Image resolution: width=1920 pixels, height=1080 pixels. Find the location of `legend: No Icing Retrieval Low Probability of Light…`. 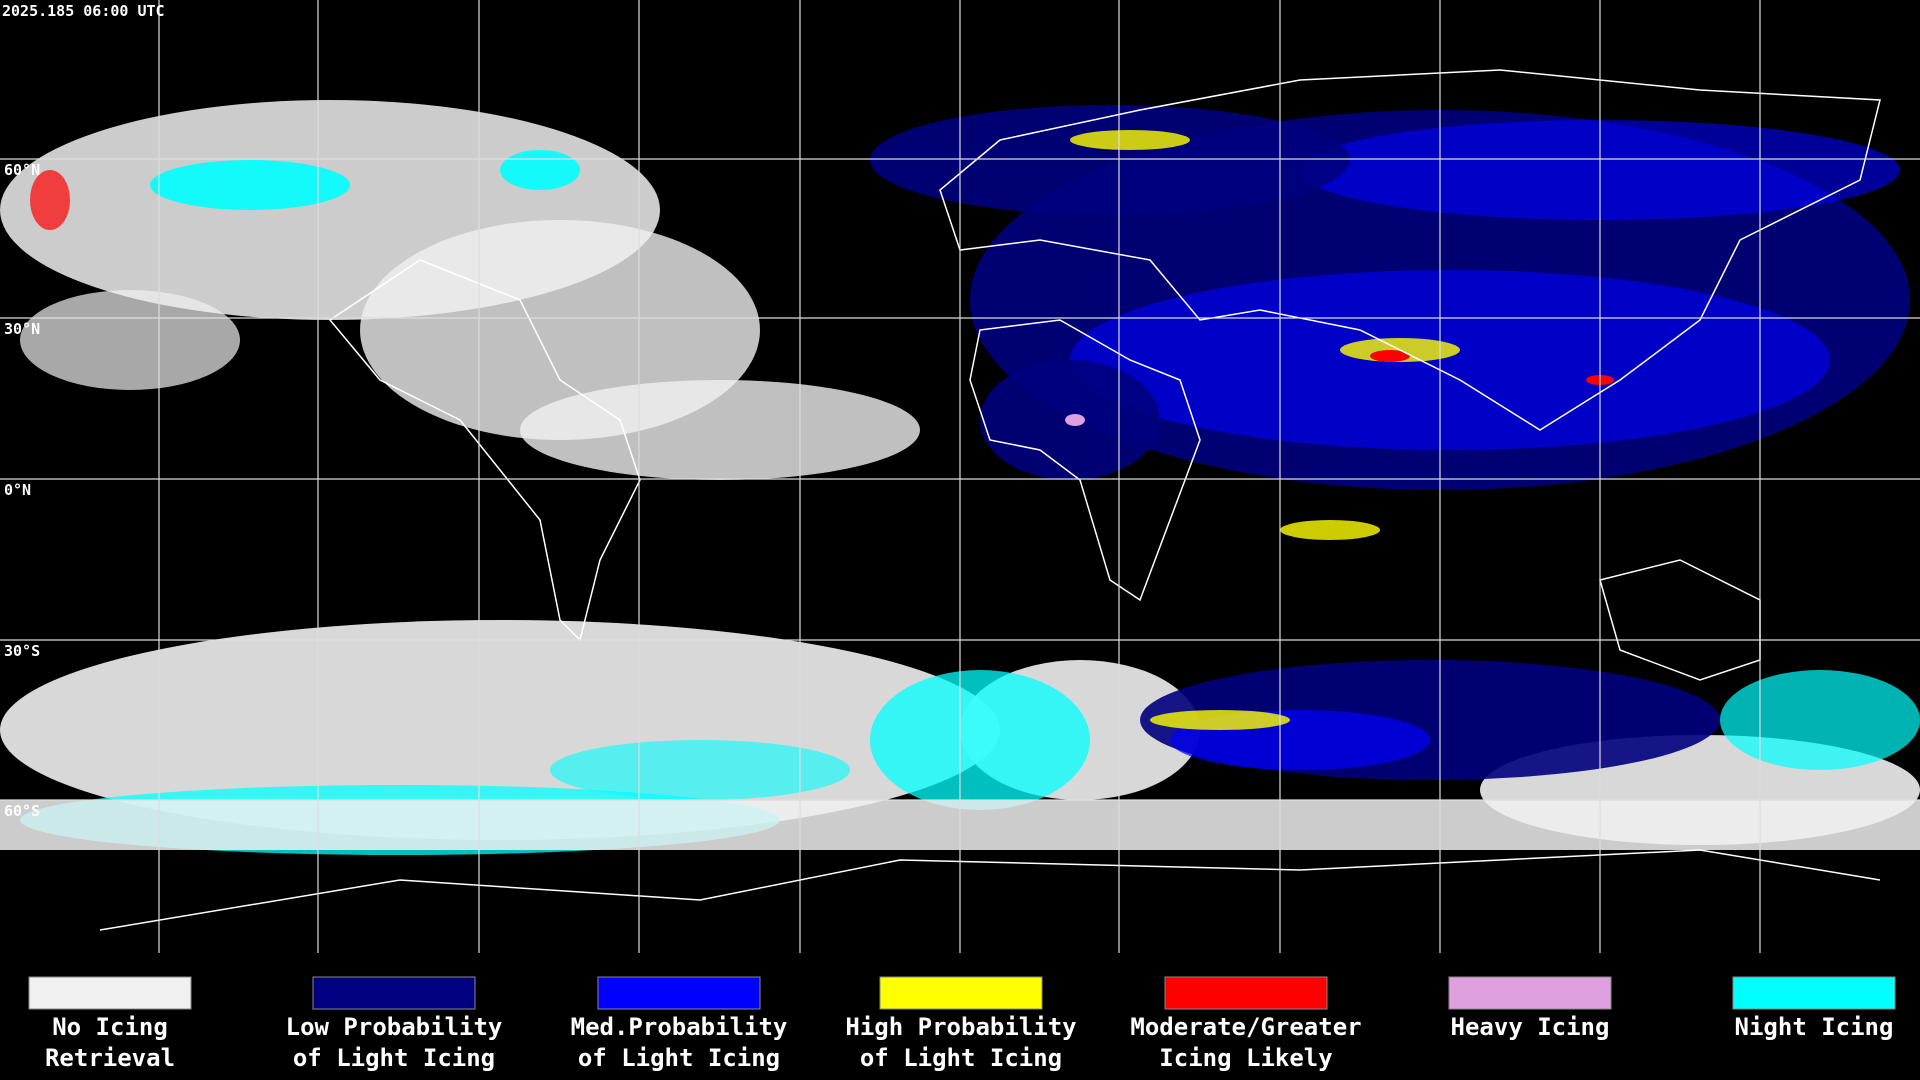

legend: No Icing Retrieval Low Probability of Light… is located at coordinates (962, 1024).